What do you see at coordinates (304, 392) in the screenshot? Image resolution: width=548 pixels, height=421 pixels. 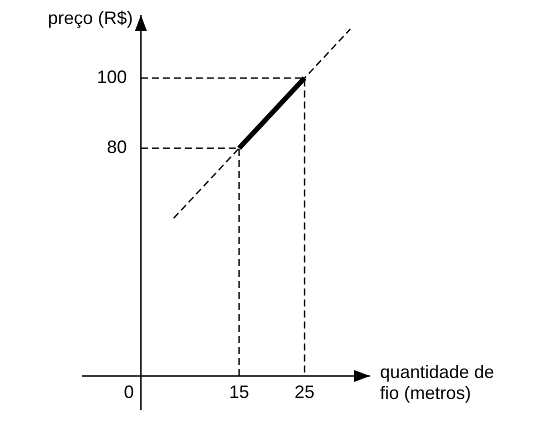 I see `x-tick-label: 25` at bounding box center [304, 392].